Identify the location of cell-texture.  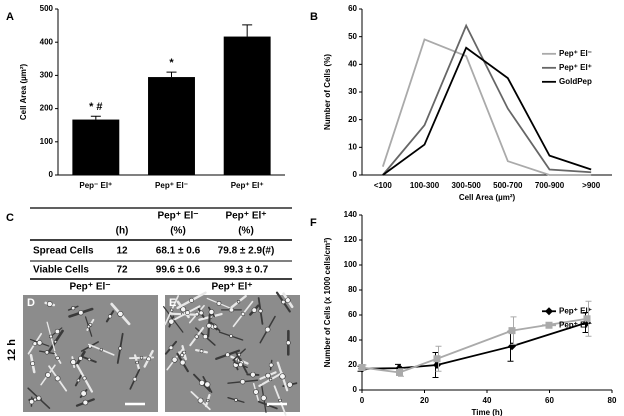
(162, 353).